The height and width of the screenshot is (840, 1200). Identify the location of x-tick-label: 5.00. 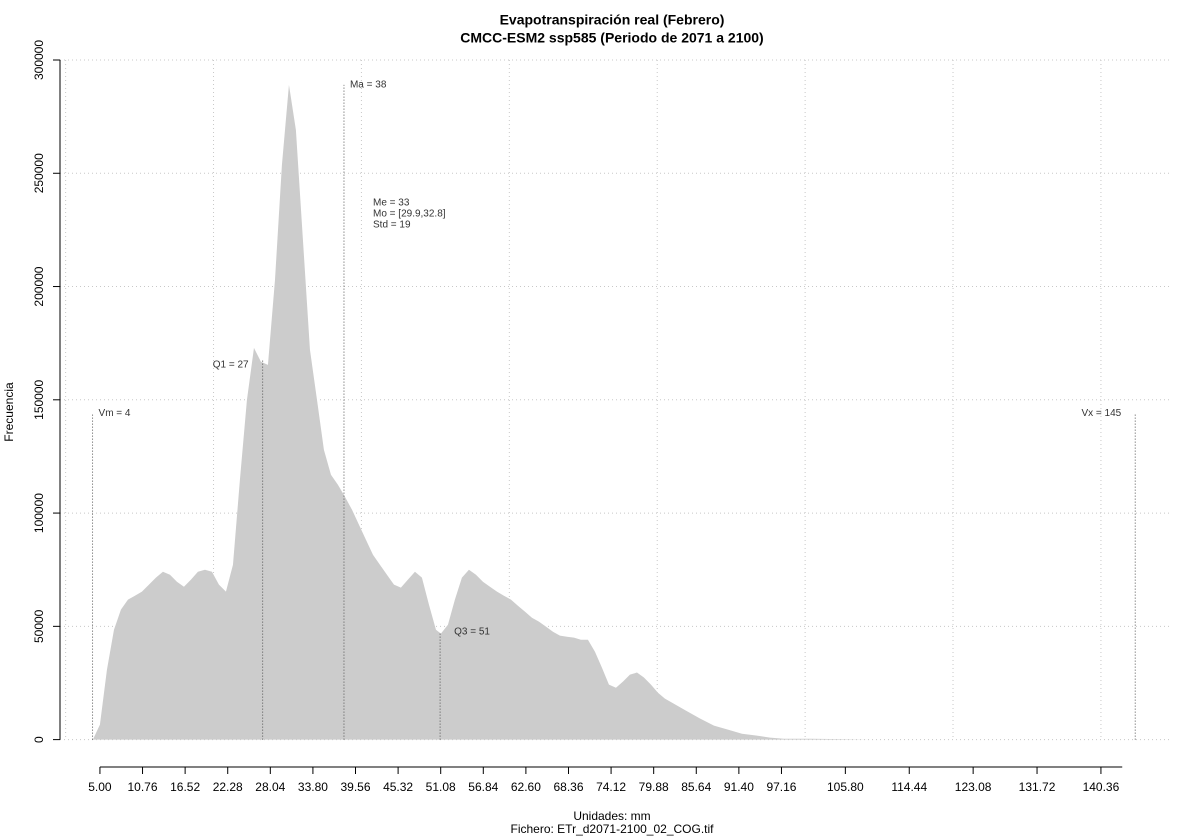
(100, 787).